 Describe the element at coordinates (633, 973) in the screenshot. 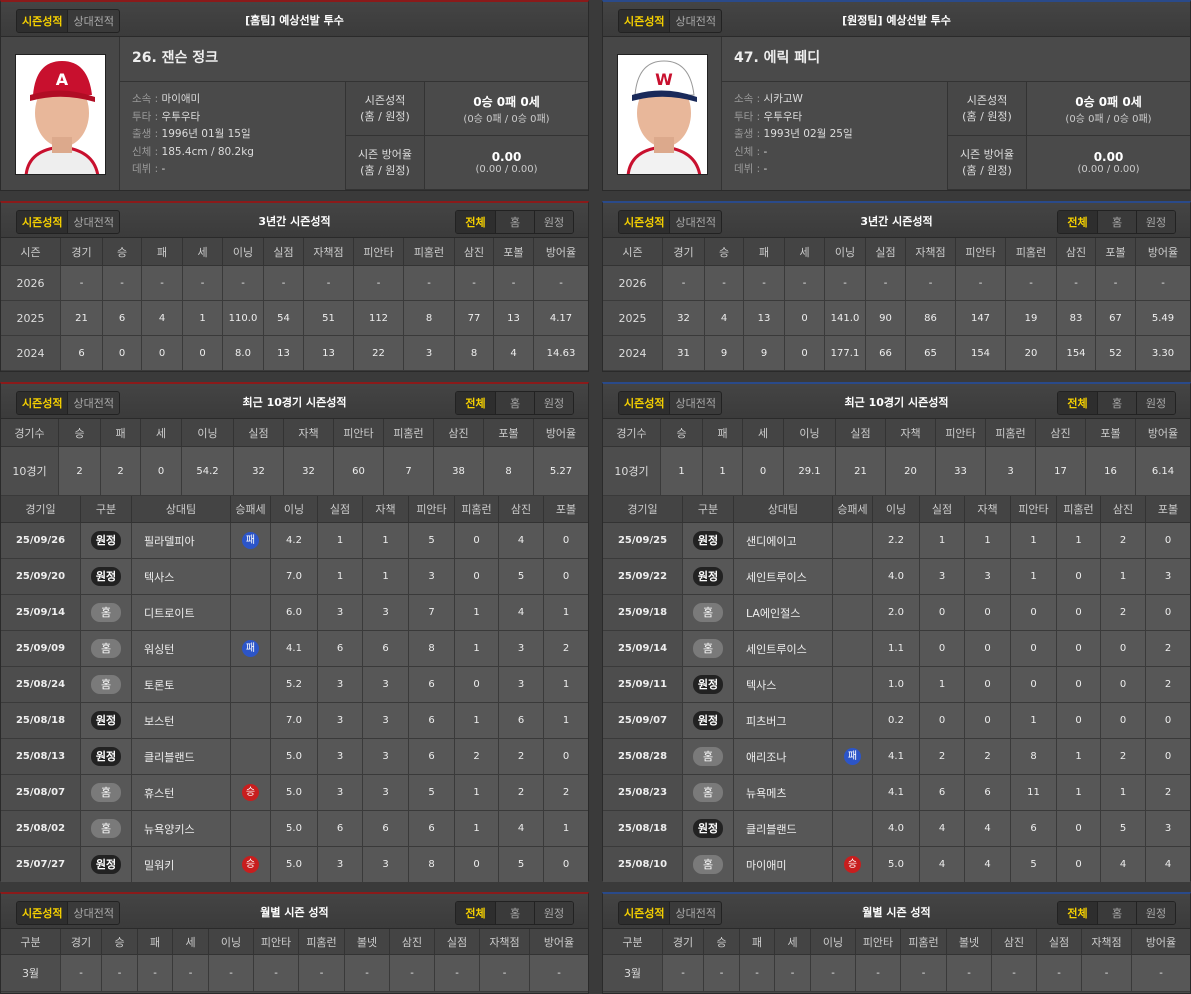

I see `monthly-row-cell: 3월` at that location.